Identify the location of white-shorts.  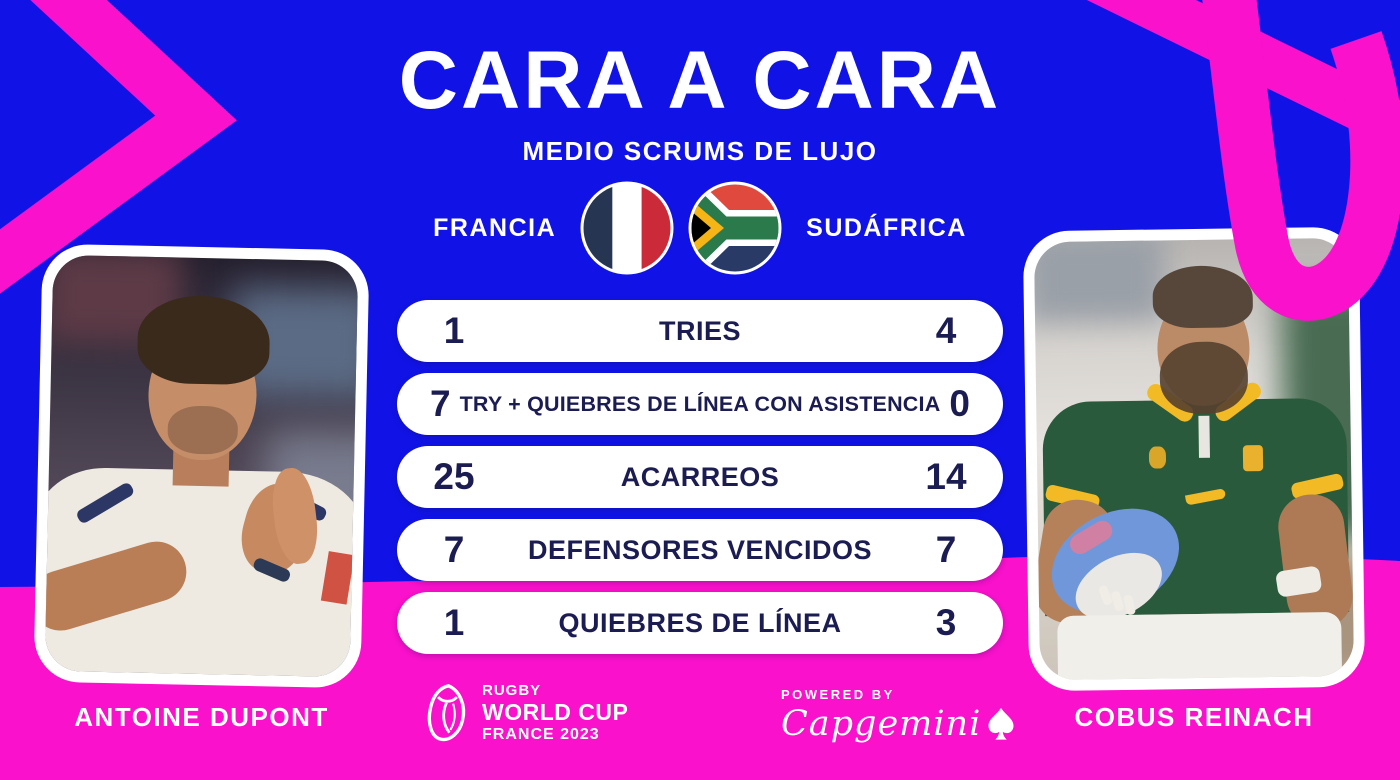
(1200, 646).